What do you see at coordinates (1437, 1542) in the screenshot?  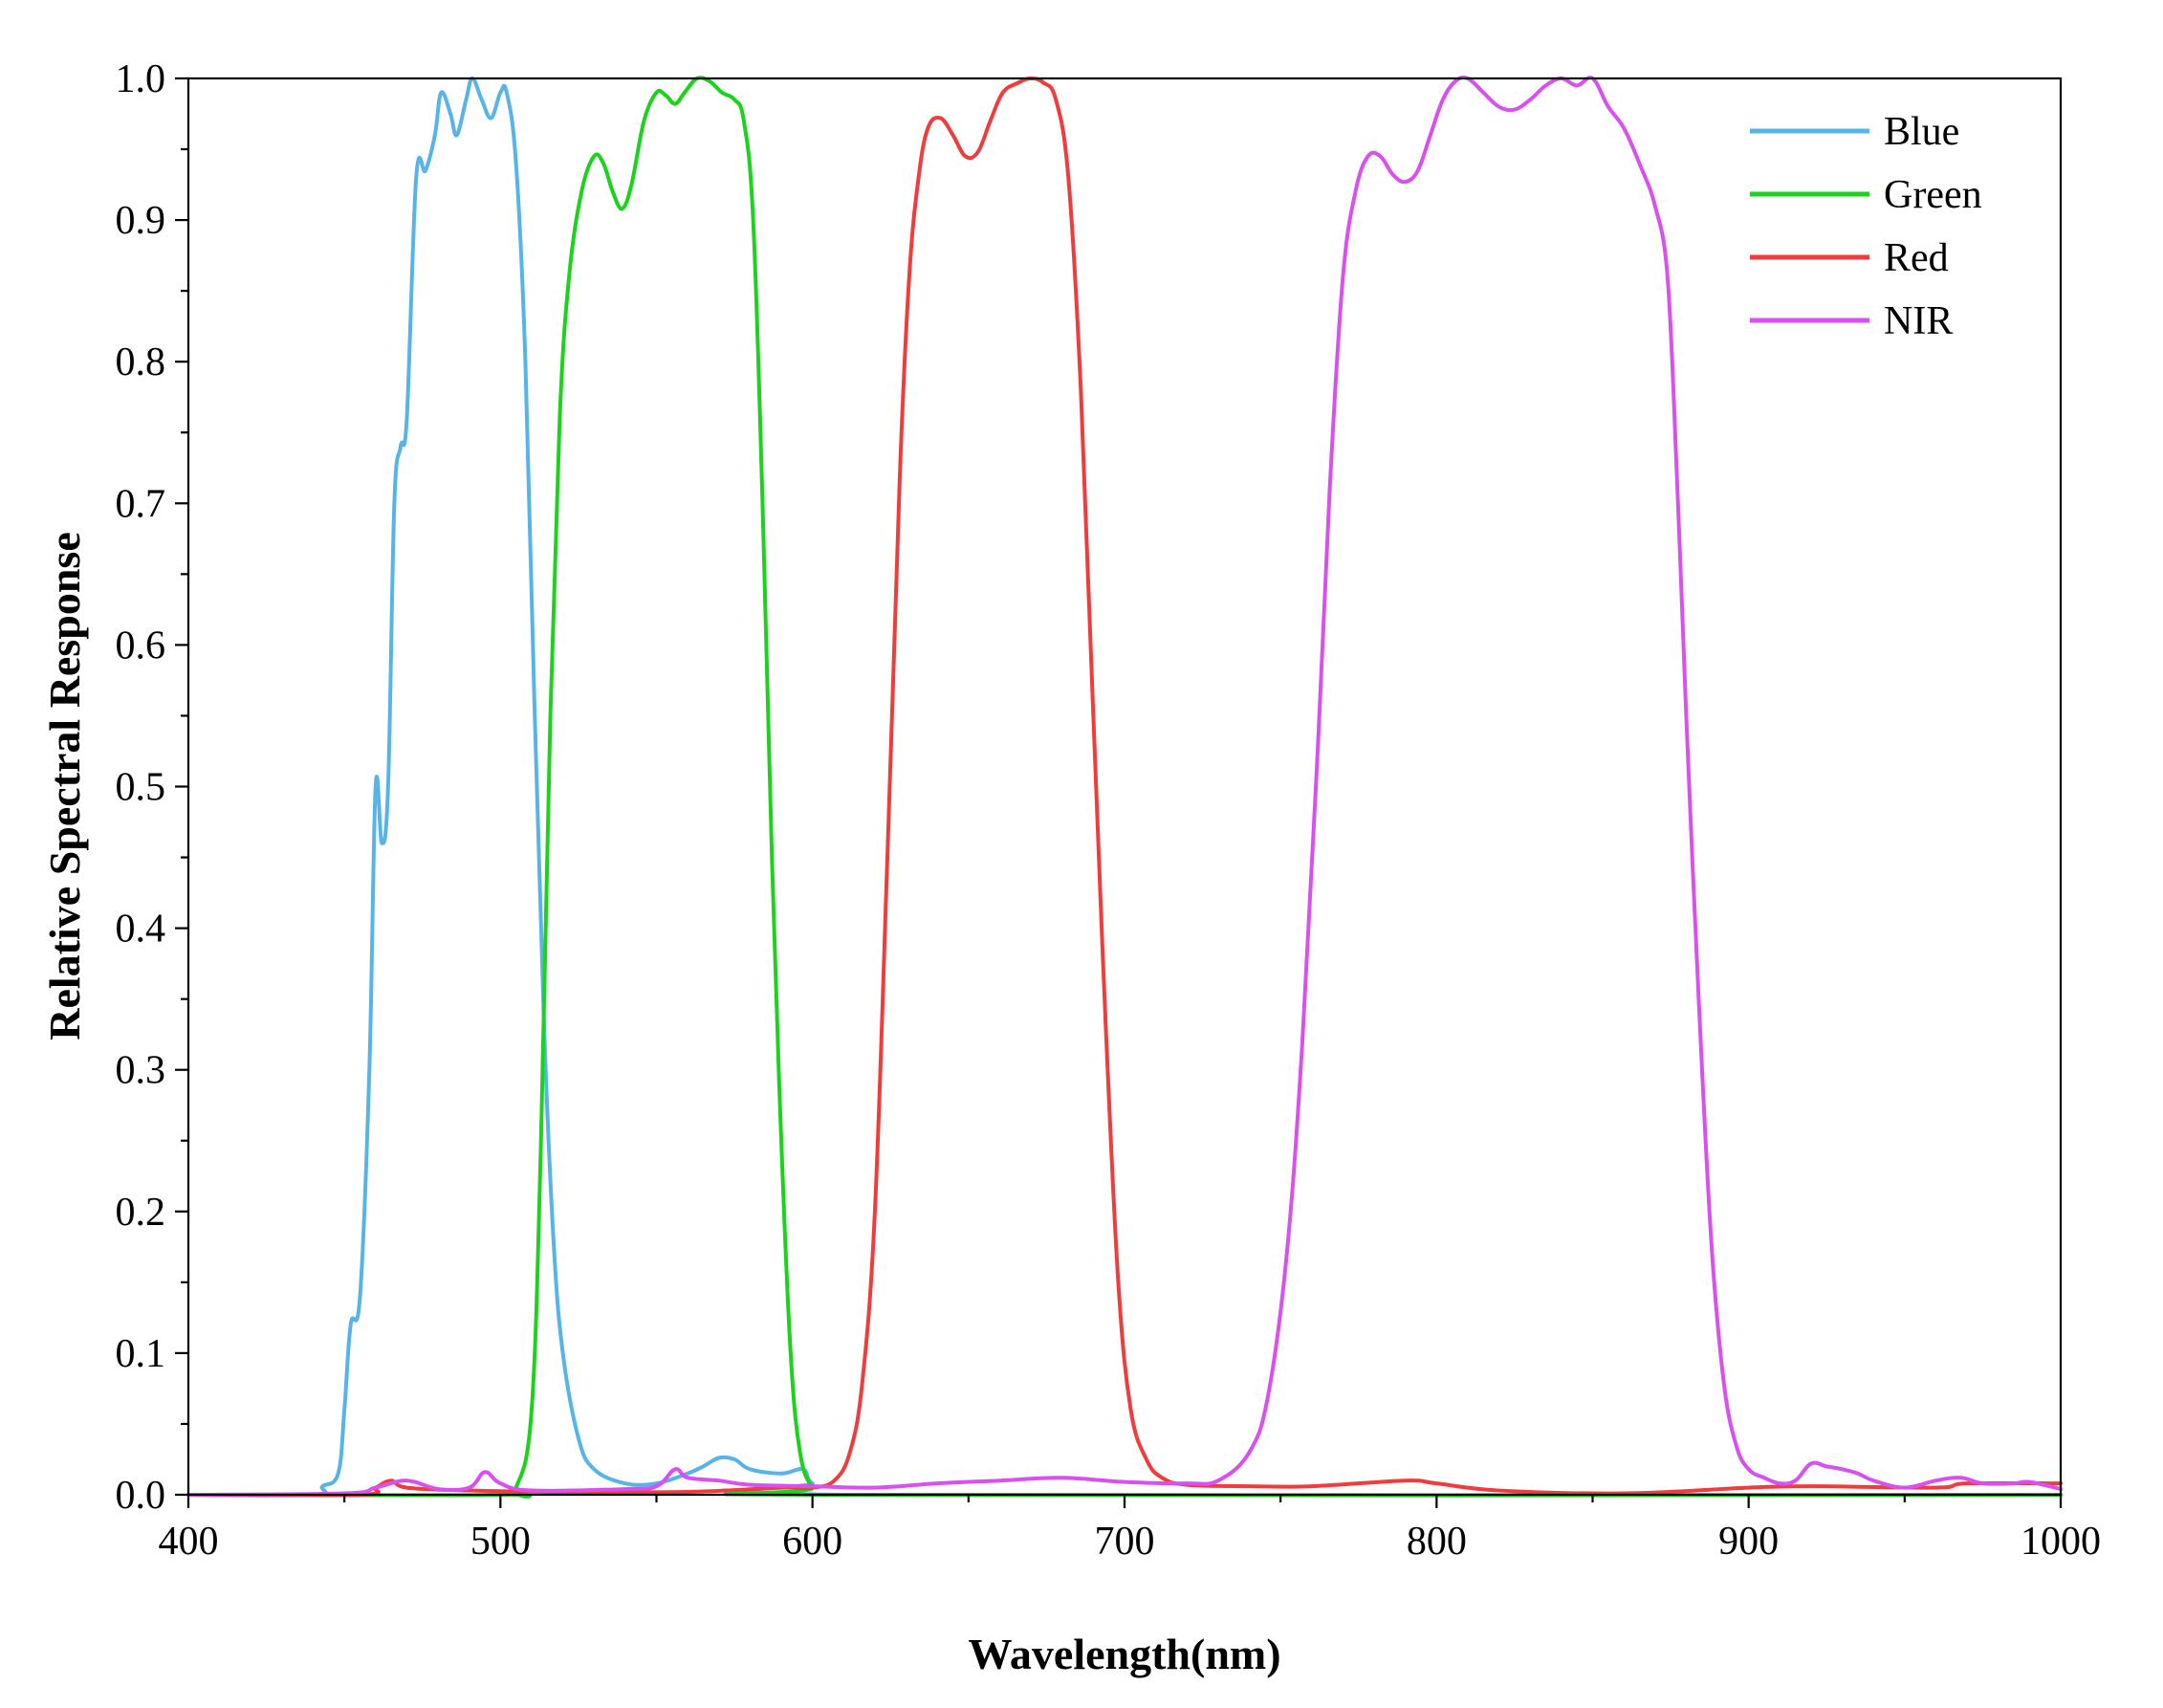 I see `x-tick-label-800: 800` at bounding box center [1437, 1542].